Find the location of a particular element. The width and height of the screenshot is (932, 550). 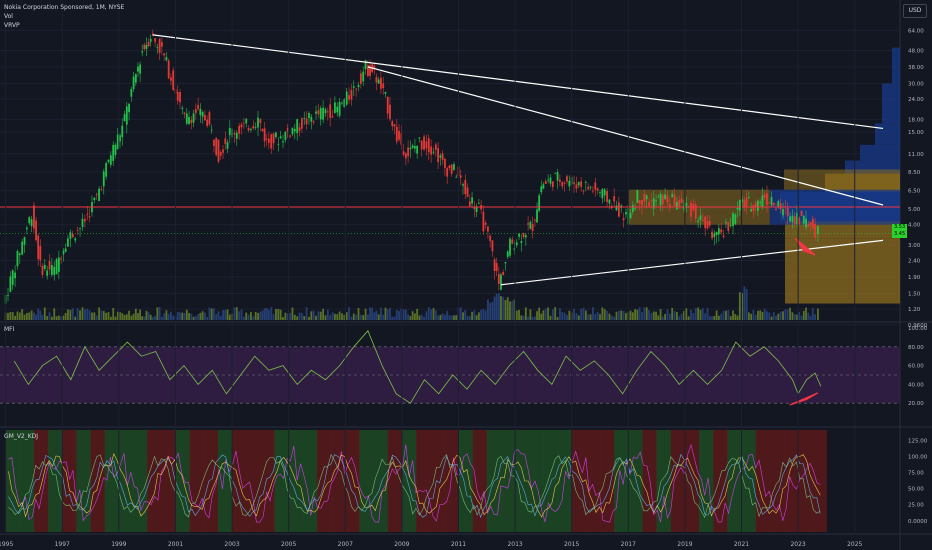

mfi-label: MFI is located at coordinates (9, 329).